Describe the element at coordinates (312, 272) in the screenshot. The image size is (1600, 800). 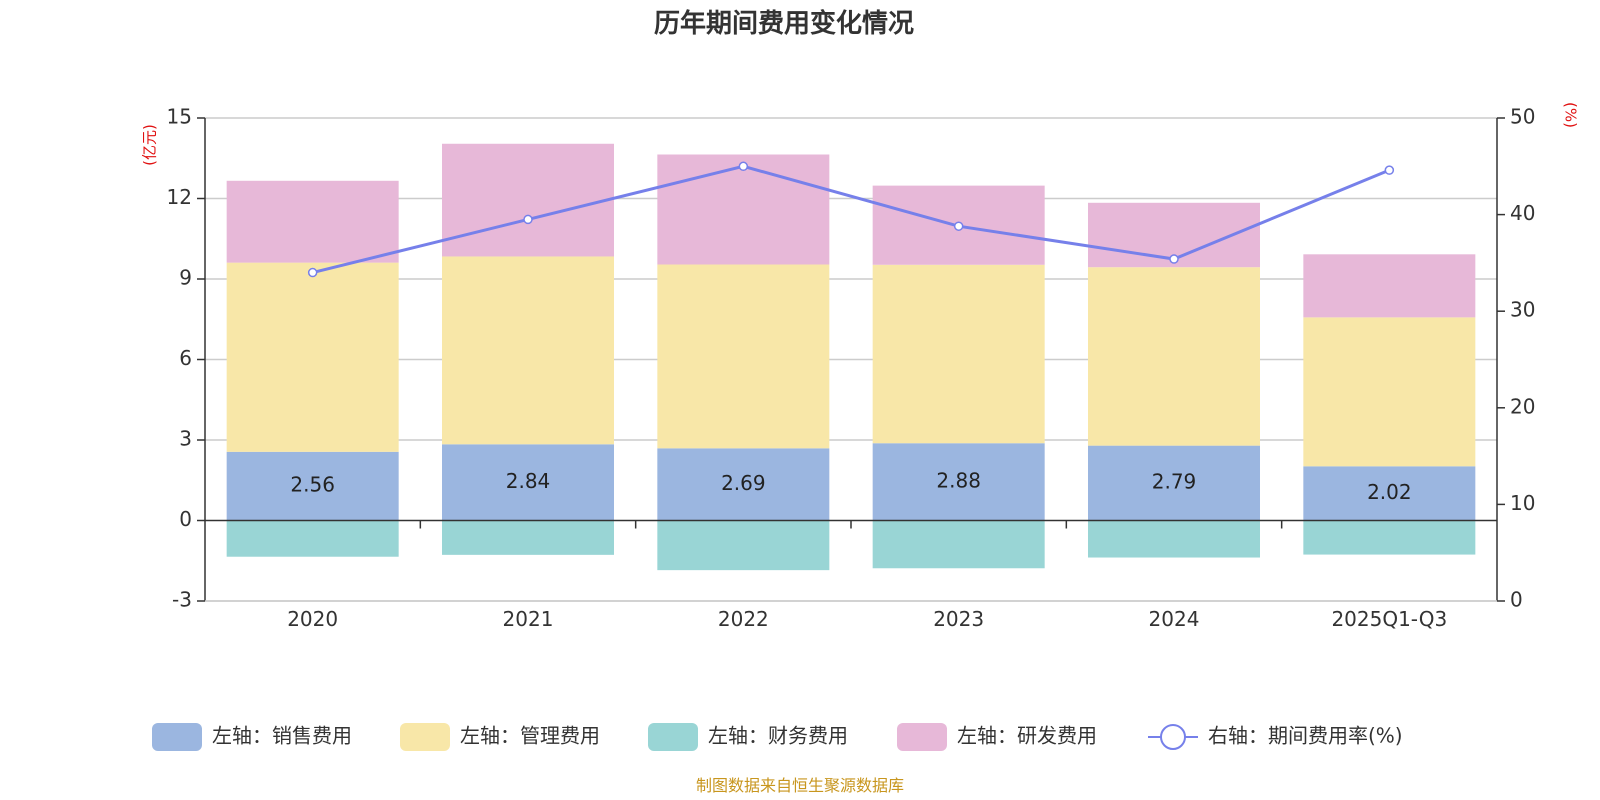
I see `rate-point-2020` at that location.